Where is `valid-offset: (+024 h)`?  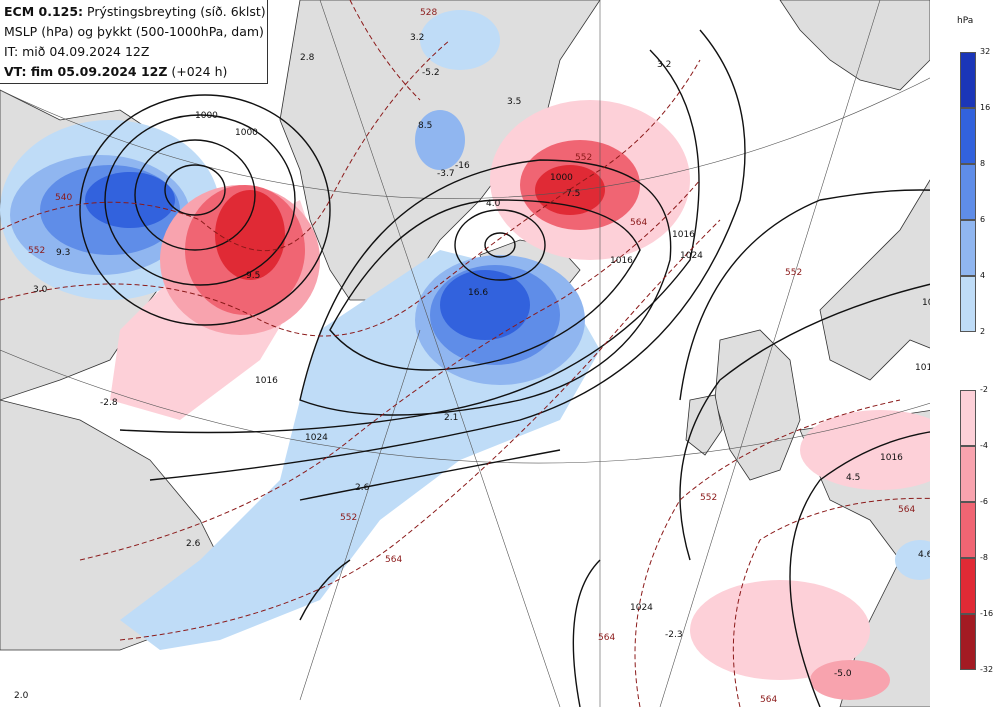
valid-offset: (+024 h) is located at coordinates (199, 71).